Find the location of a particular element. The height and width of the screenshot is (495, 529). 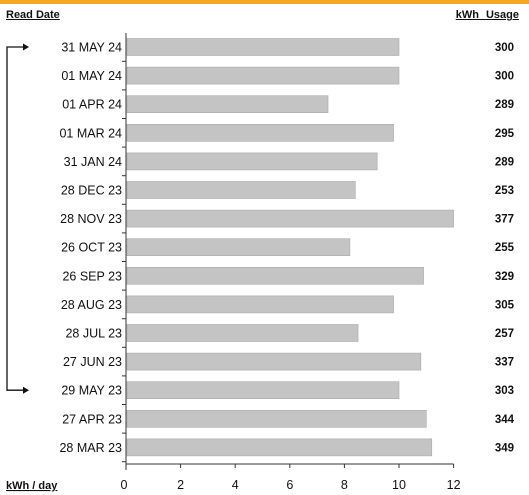

category-label: 28 AUG 23 is located at coordinates (91, 305).